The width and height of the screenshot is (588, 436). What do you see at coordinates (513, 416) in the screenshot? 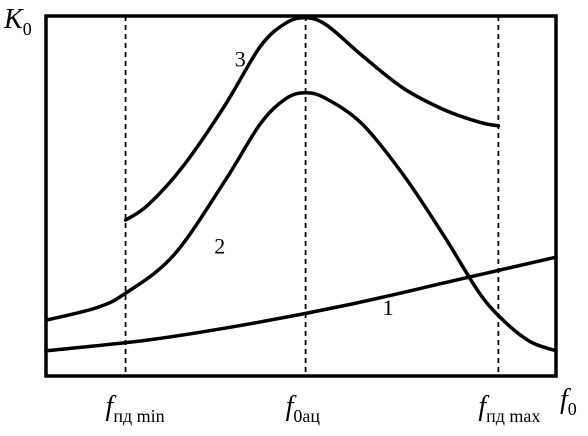
I see `marker-label-sub-2: пд max` at bounding box center [513, 416].